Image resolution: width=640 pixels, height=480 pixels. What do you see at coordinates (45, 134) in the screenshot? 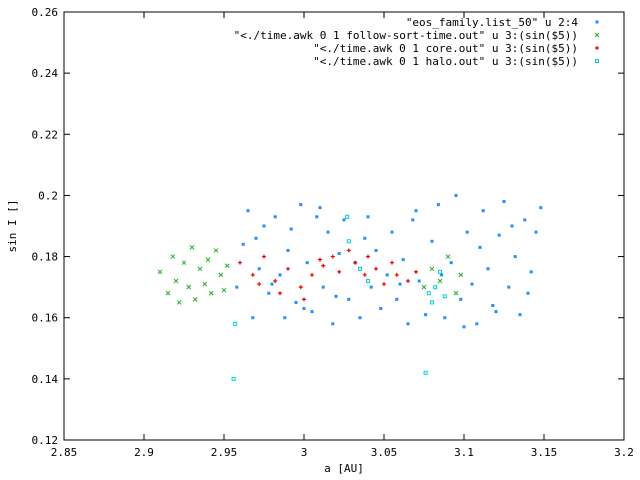
I see `y-tick-label: 0.22` at bounding box center [45, 134].